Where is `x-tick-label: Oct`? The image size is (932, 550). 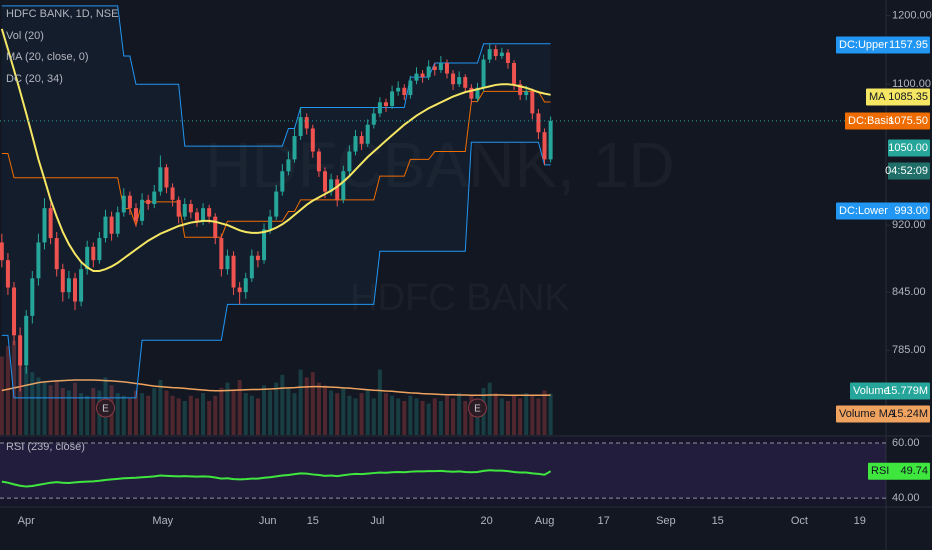
x-tick-label: Oct is located at coordinates (799, 521).